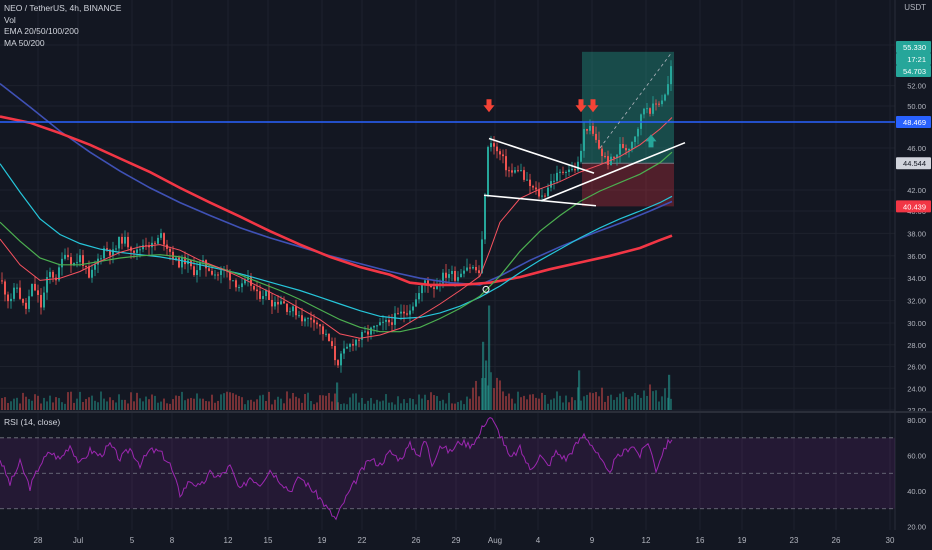 This screenshot has height=550, width=932. What do you see at coordinates (538, 540) in the screenshot?
I see `x-tick-label: 4` at bounding box center [538, 540].